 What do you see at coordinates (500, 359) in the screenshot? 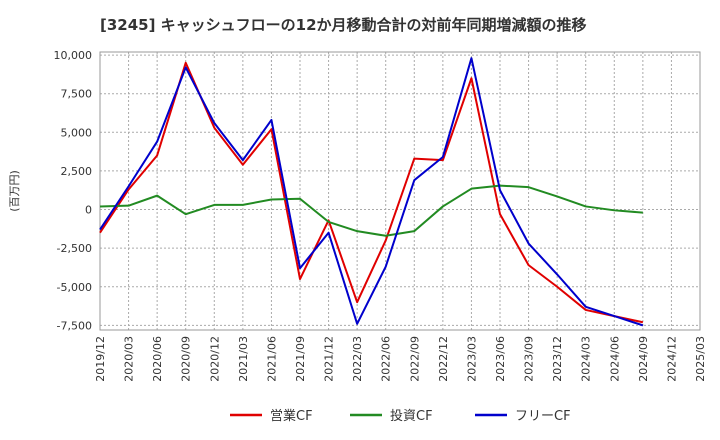
I see `x-tick-label: 2023/06` at bounding box center [500, 359].